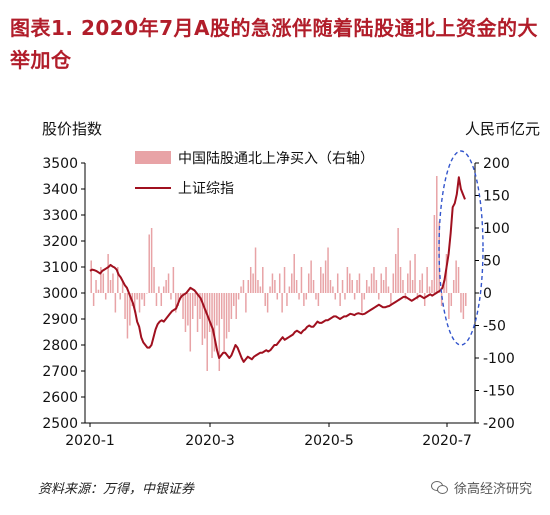  Describe the element at coordinates (499, 359) in the screenshot. I see `right-tick-label: -100` at that location.